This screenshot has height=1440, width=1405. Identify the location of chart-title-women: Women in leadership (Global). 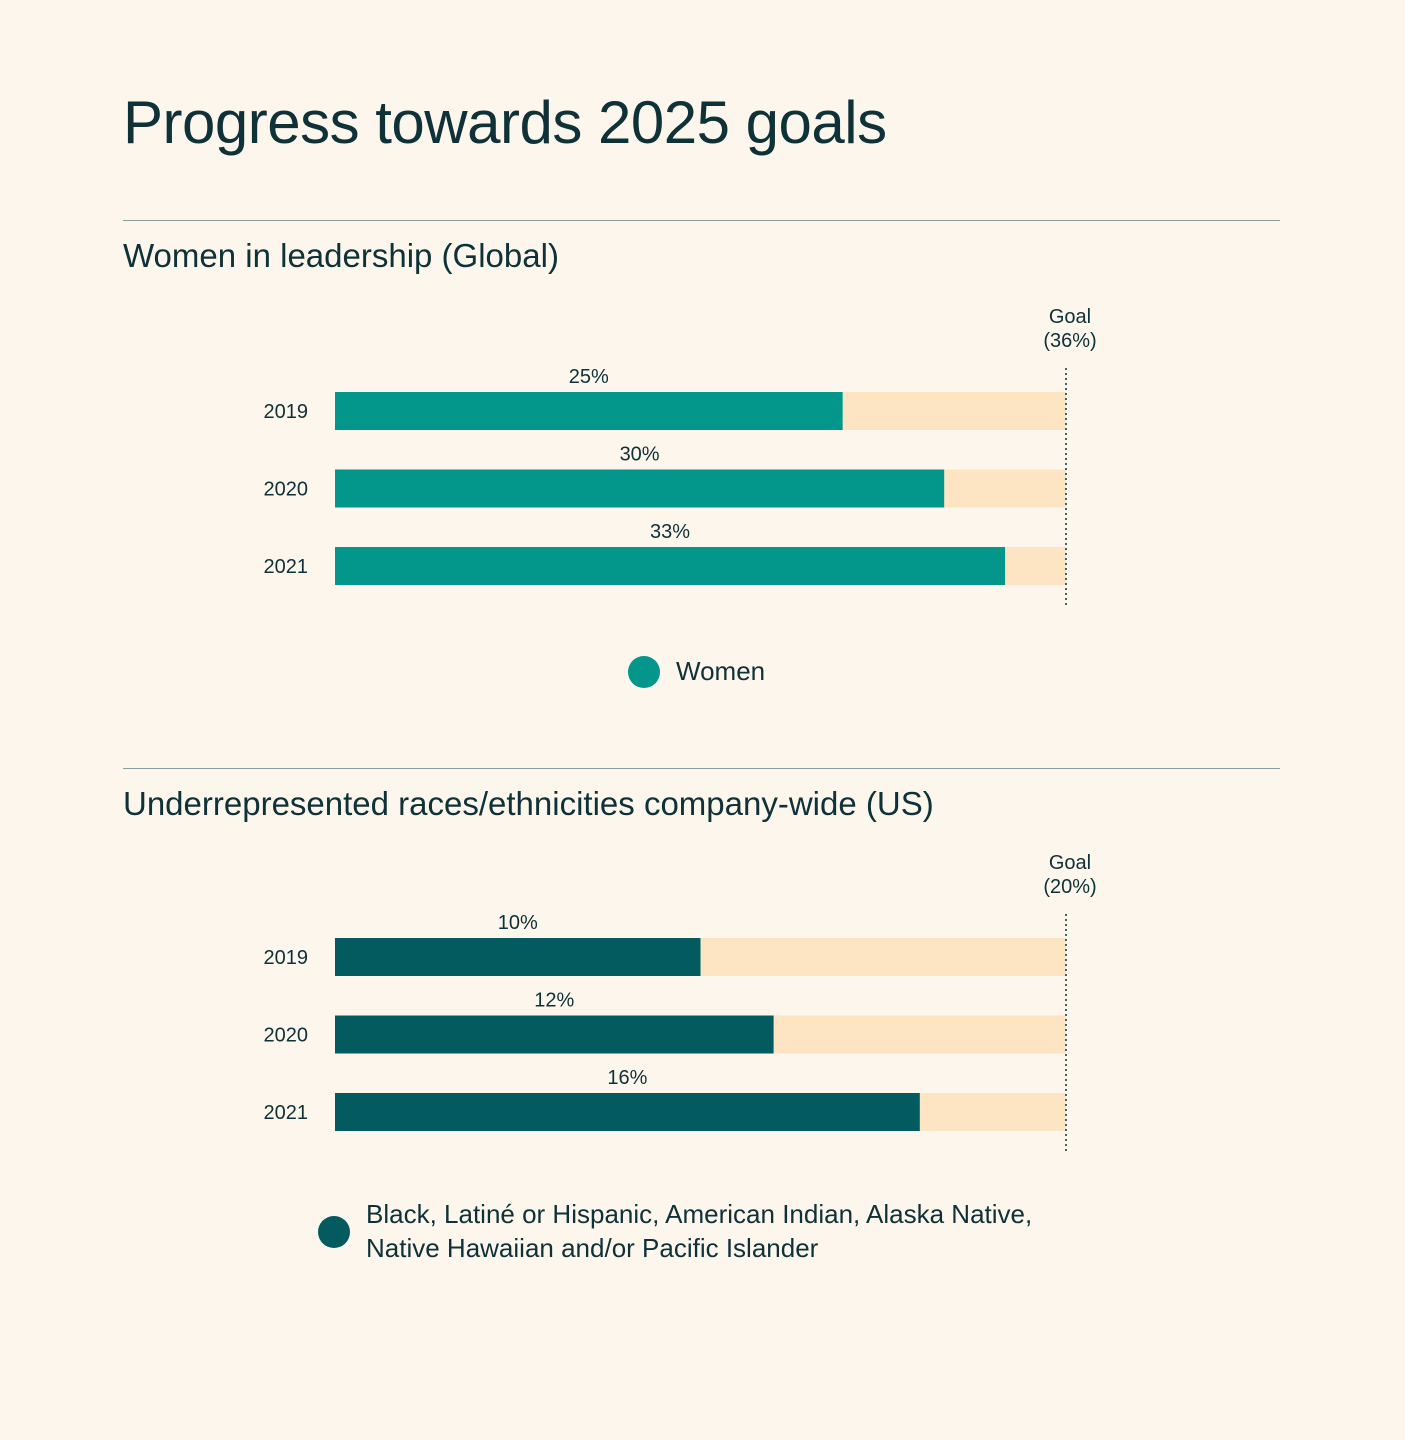
(341, 255).